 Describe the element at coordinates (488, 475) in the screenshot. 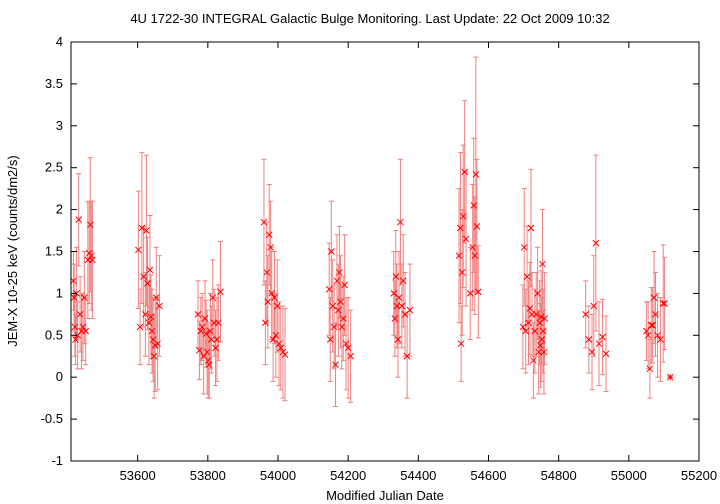

I see `x-tick-label: 54600` at that location.